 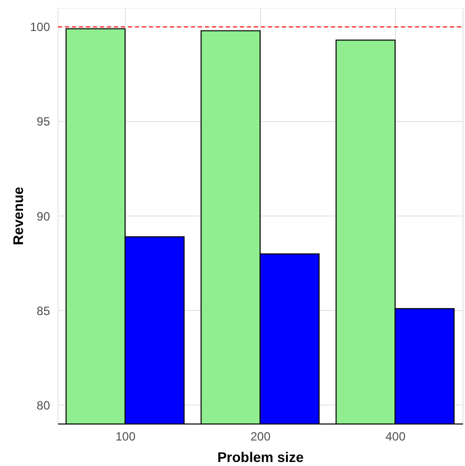 What do you see at coordinates (43, 405) in the screenshot?
I see `y-tick-label: 80` at bounding box center [43, 405].